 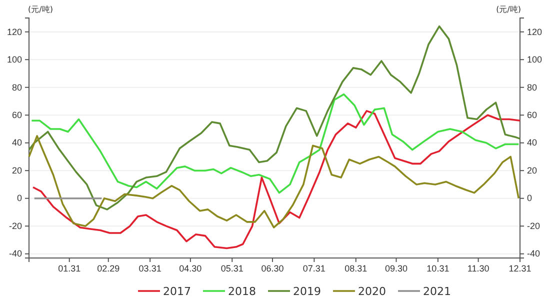 I want to click on legend-label: 2018, so click(x=242, y=291).